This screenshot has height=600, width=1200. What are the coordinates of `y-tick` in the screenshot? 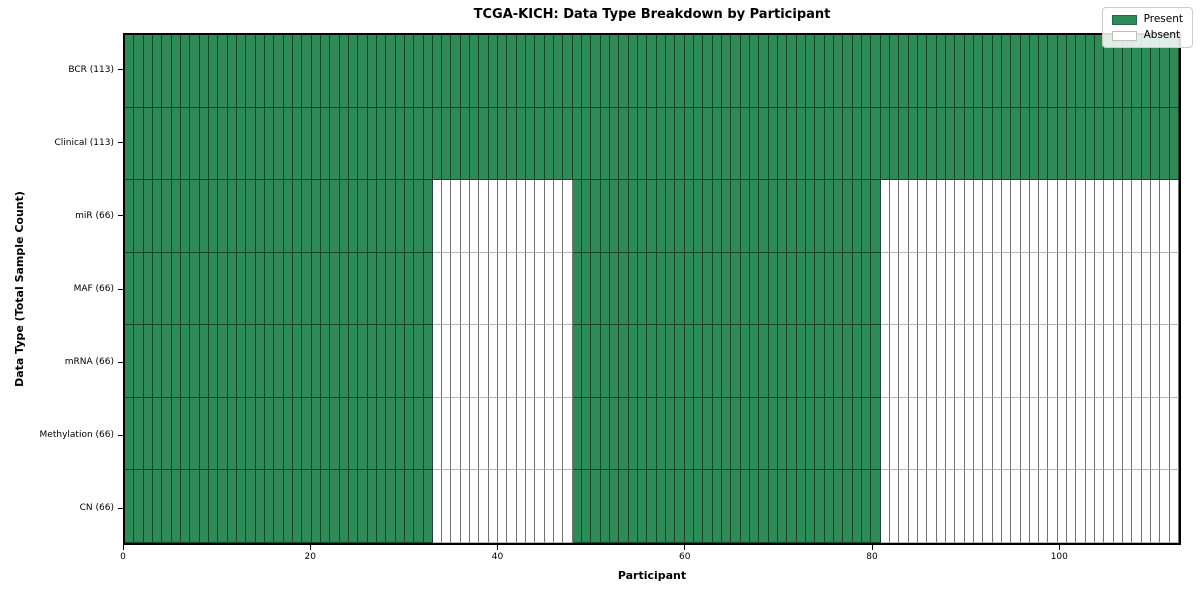 It's located at (120, 435).